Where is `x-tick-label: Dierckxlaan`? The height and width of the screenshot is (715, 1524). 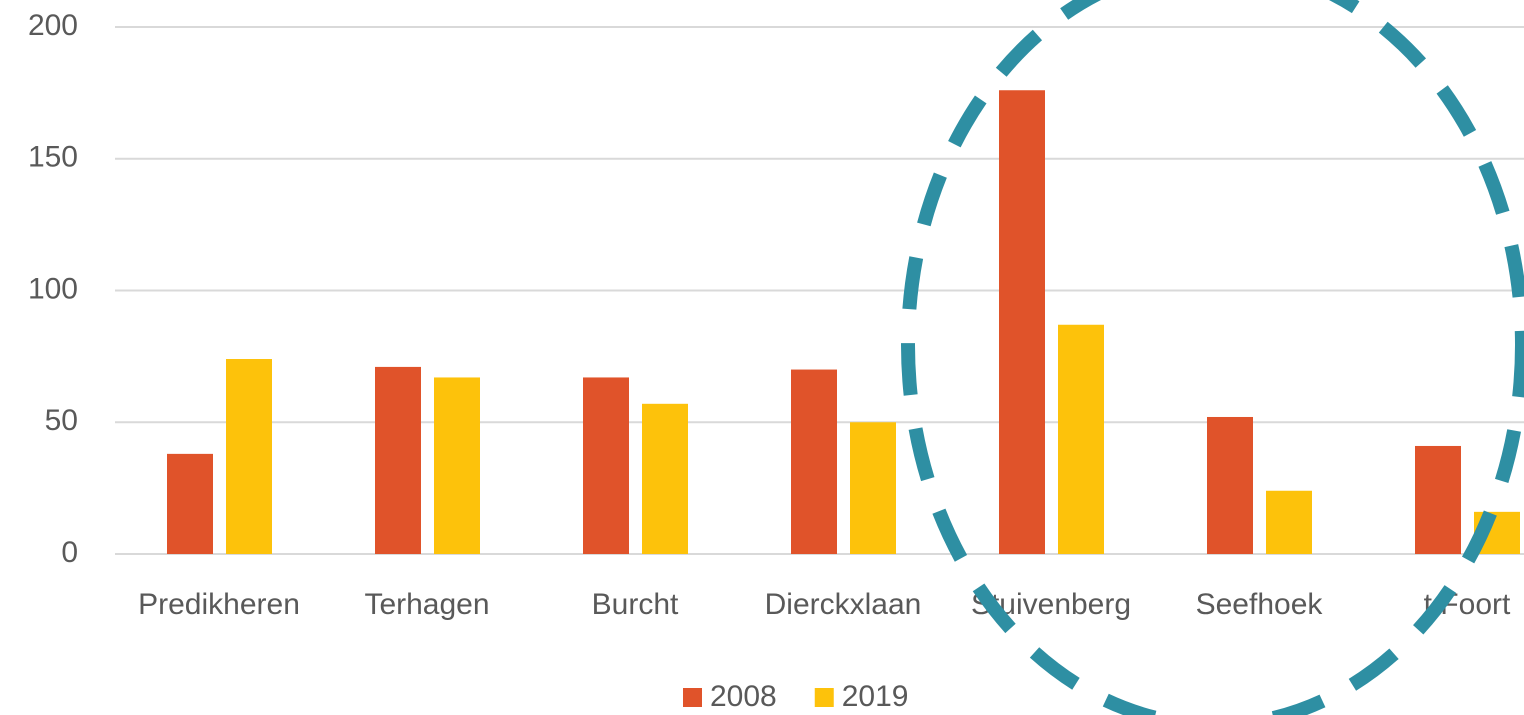
x-tick-label: Dierckxlaan is located at coordinates (843, 604).